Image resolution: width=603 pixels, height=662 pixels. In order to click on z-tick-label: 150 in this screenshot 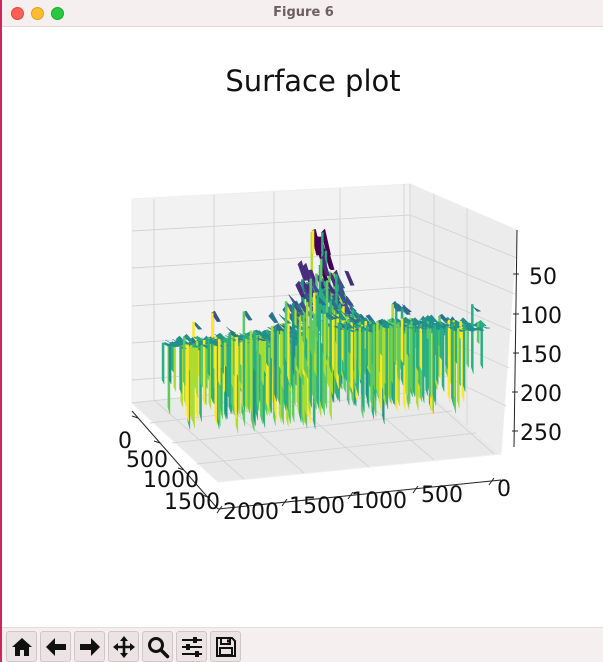, I will do `click(541, 355)`.